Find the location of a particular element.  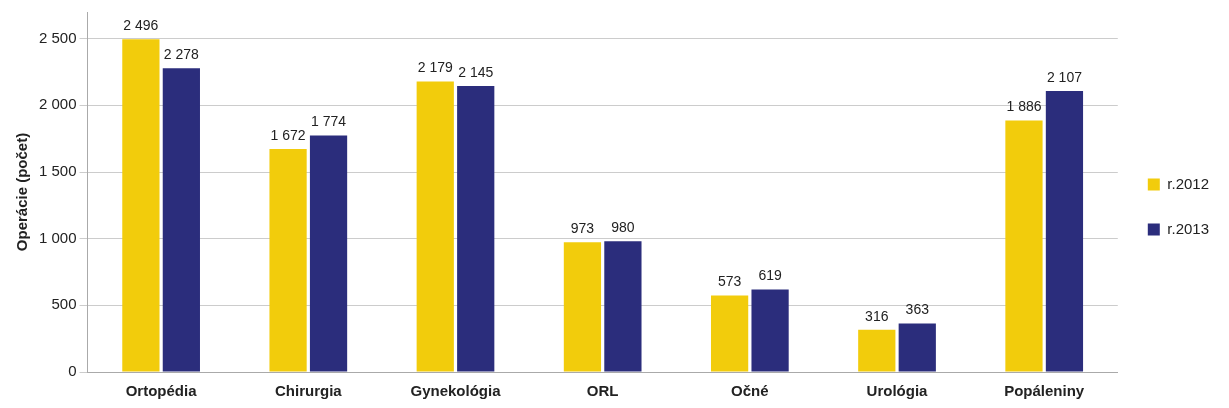

data-label: 973 is located at coordinates (582, 228).